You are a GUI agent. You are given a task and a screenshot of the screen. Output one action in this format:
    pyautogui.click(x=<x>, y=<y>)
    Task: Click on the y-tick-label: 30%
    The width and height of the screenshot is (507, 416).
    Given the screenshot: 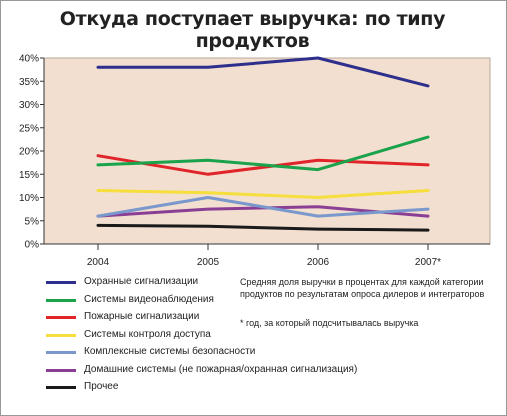 What is the action you would take?
    pyautogui.click(x=29, y=105)
    